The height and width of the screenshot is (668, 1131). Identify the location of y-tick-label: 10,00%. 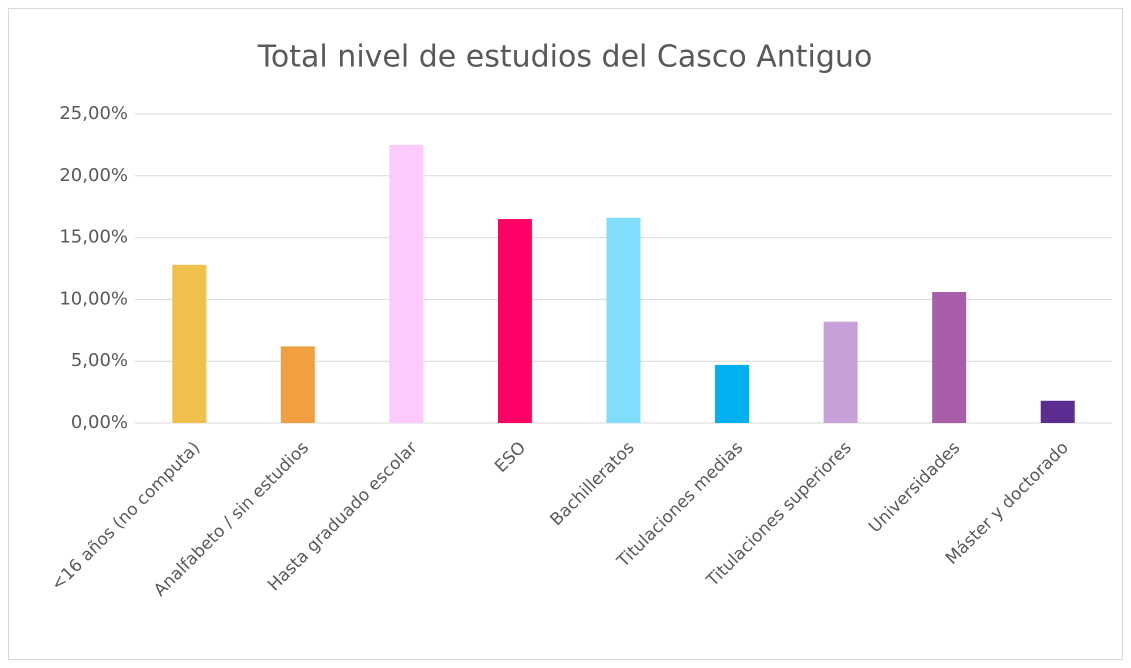
(93, 298).